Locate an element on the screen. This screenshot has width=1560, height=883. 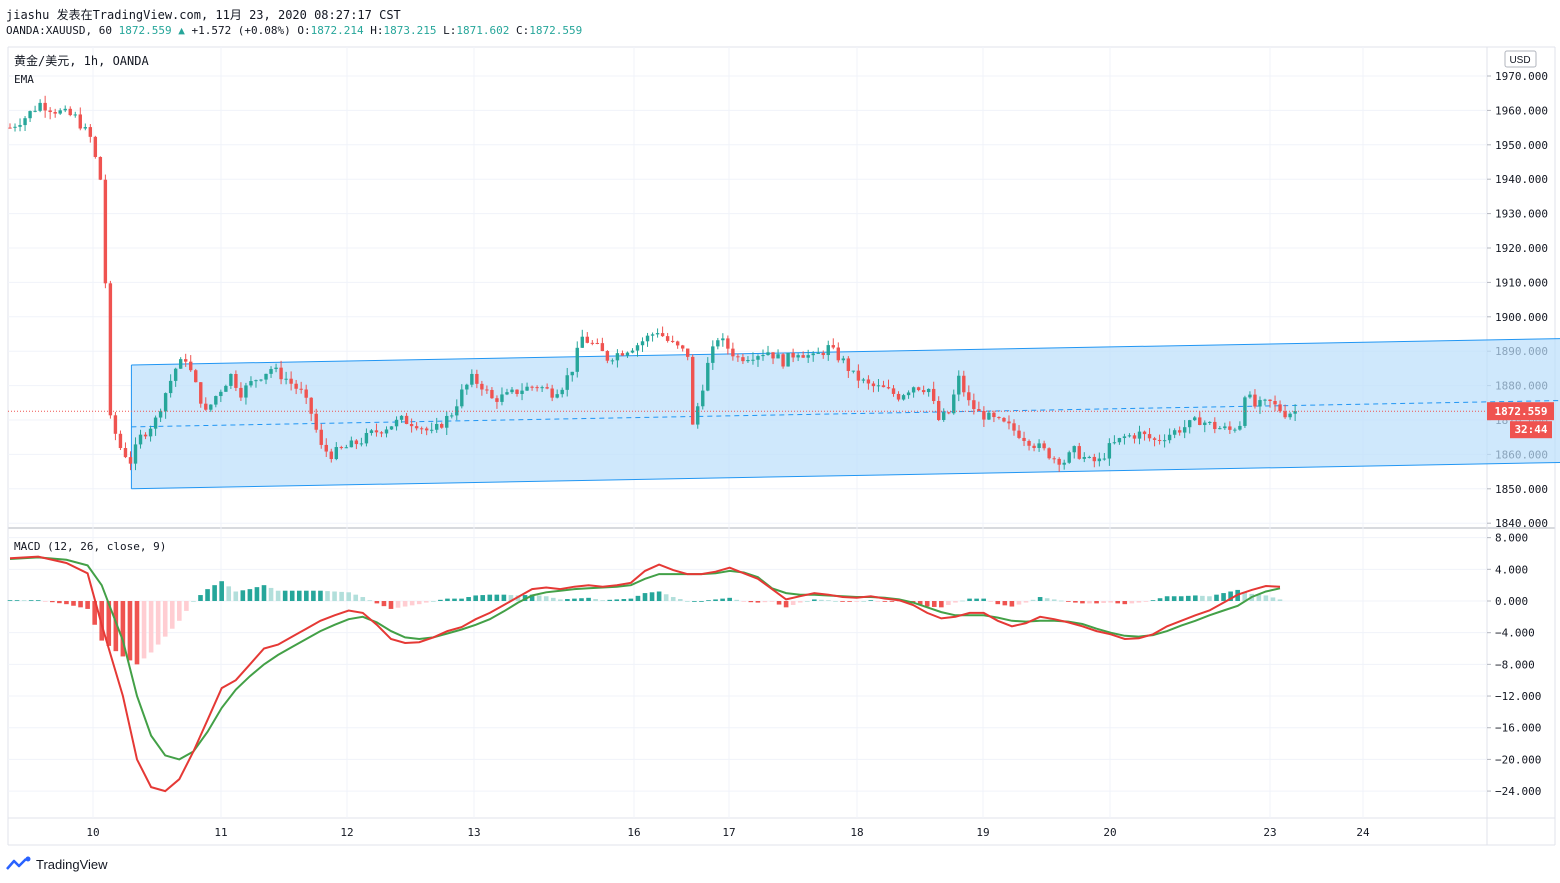
channel-median-line is located at coordinates (845, 414).